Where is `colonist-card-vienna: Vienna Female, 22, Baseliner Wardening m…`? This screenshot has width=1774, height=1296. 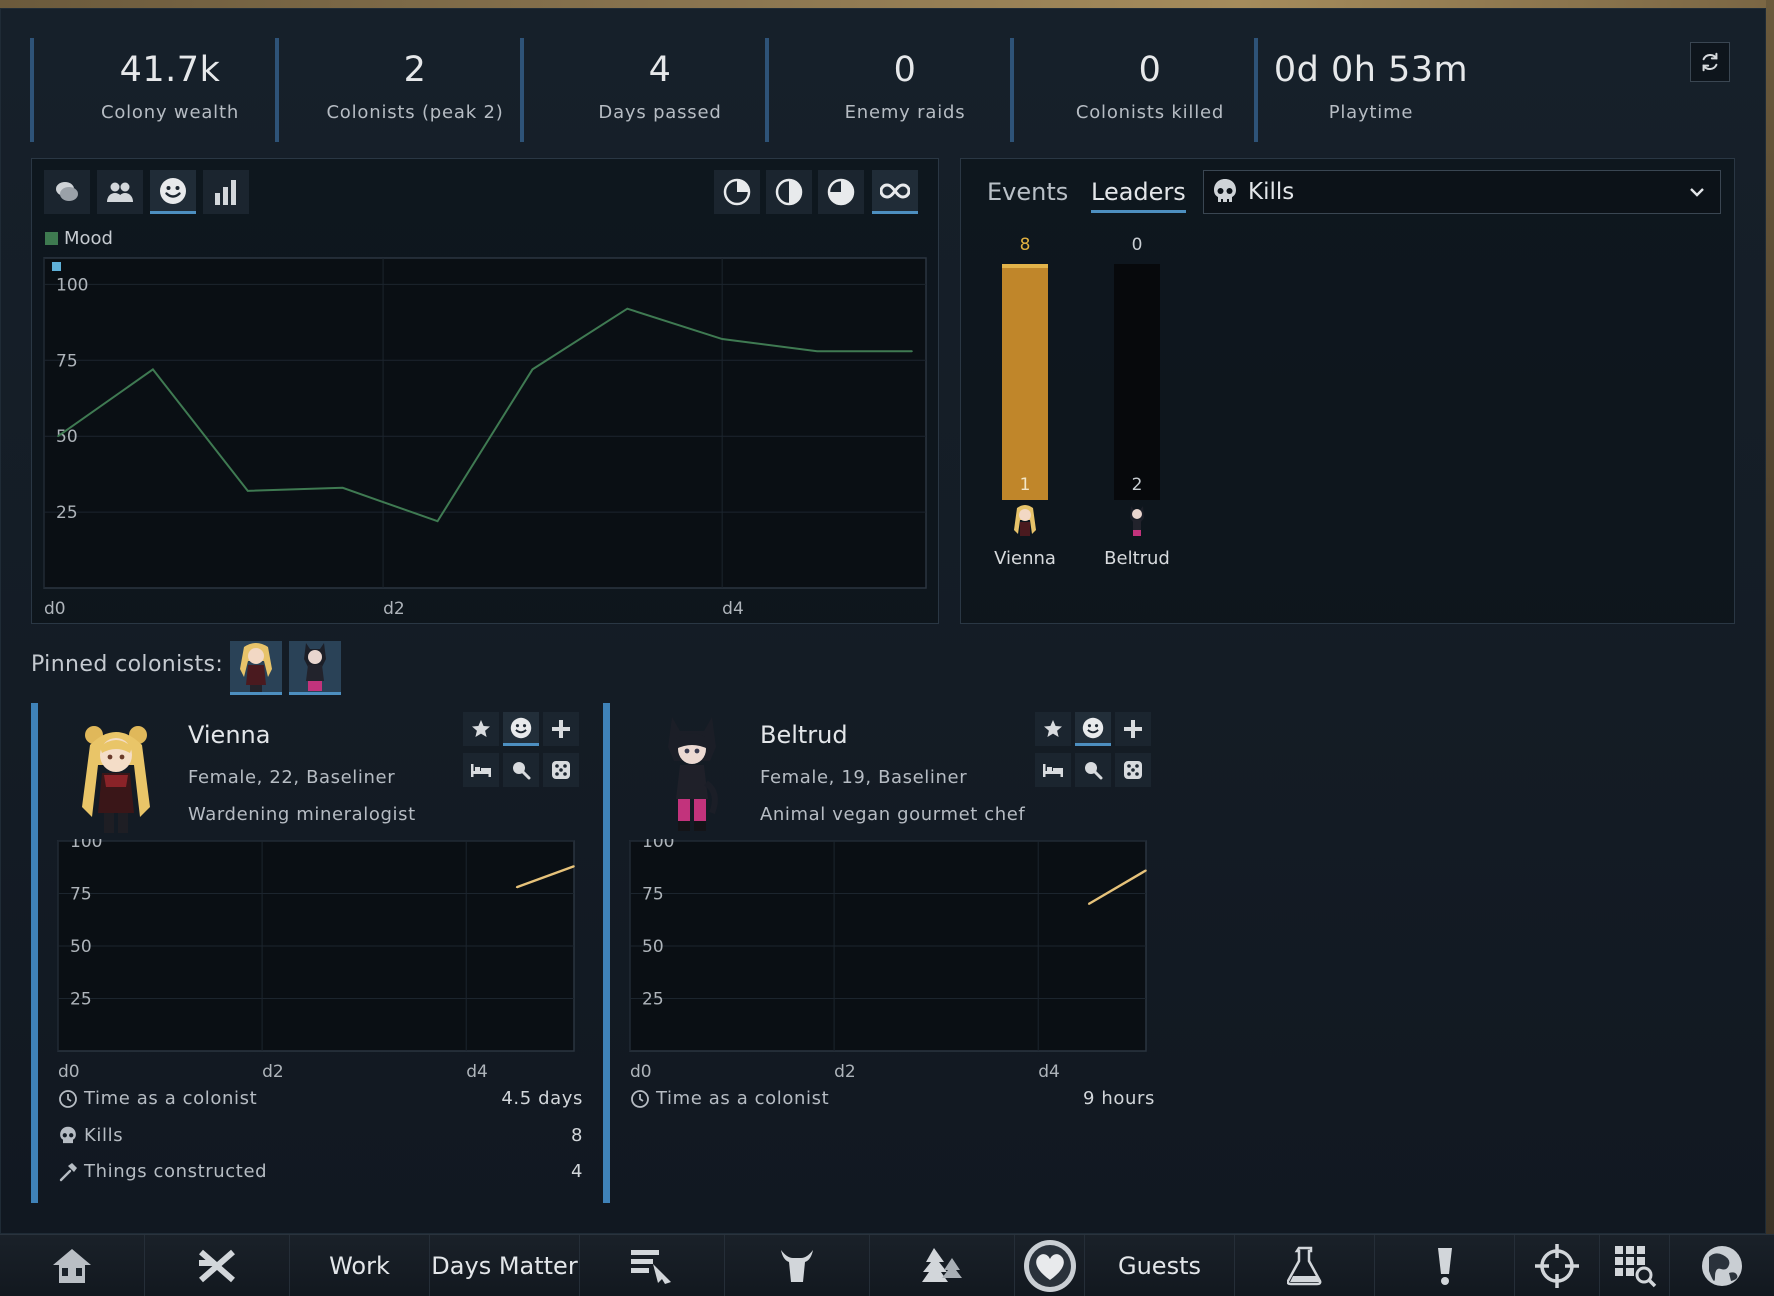
colonist-card-vienna: Vienna Female, 22, Baseliner Wardening m… is located at coordinates (307, 953).